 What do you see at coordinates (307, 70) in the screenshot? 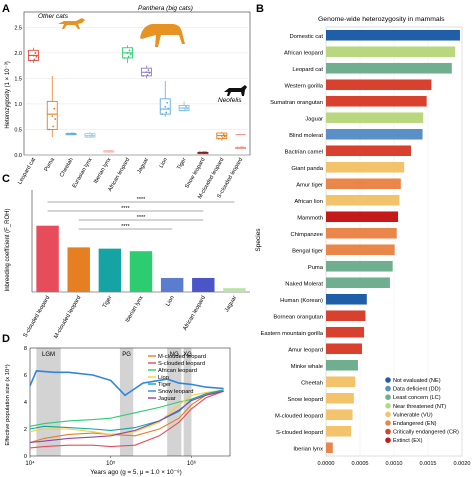
I see `panel-b-ytick: Leopard cat` at bounding box center [307, 70].